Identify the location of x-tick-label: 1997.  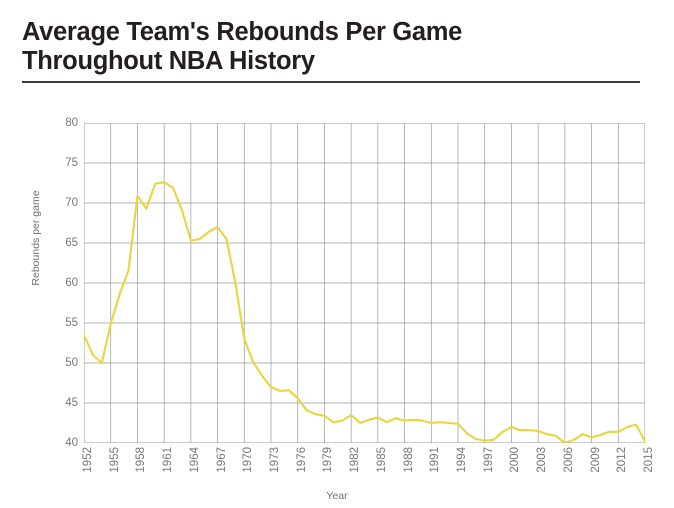
(488, 460).